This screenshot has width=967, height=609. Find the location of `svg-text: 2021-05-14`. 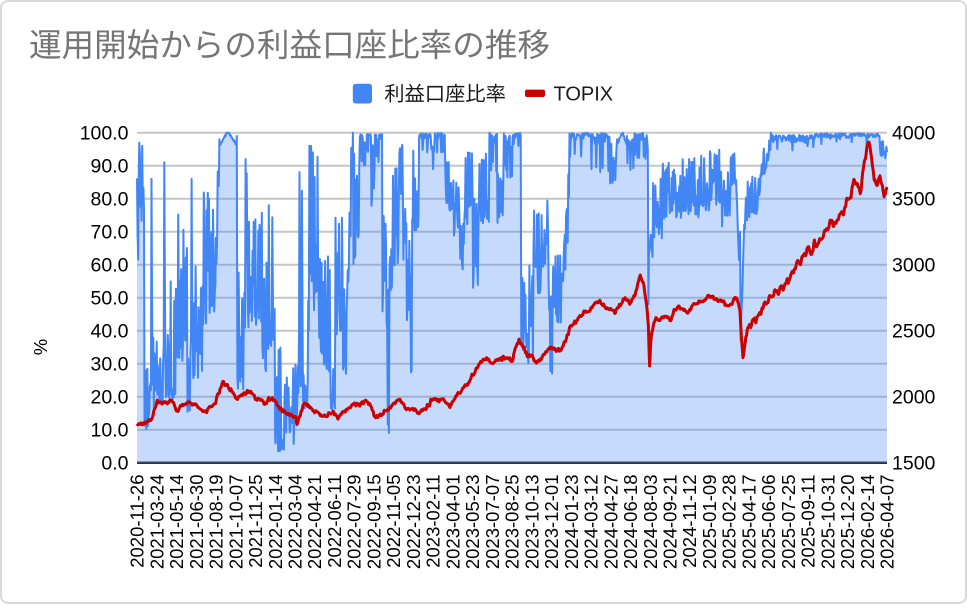

svg-text: 2021-05-14 is located at coordinates (176, 522).